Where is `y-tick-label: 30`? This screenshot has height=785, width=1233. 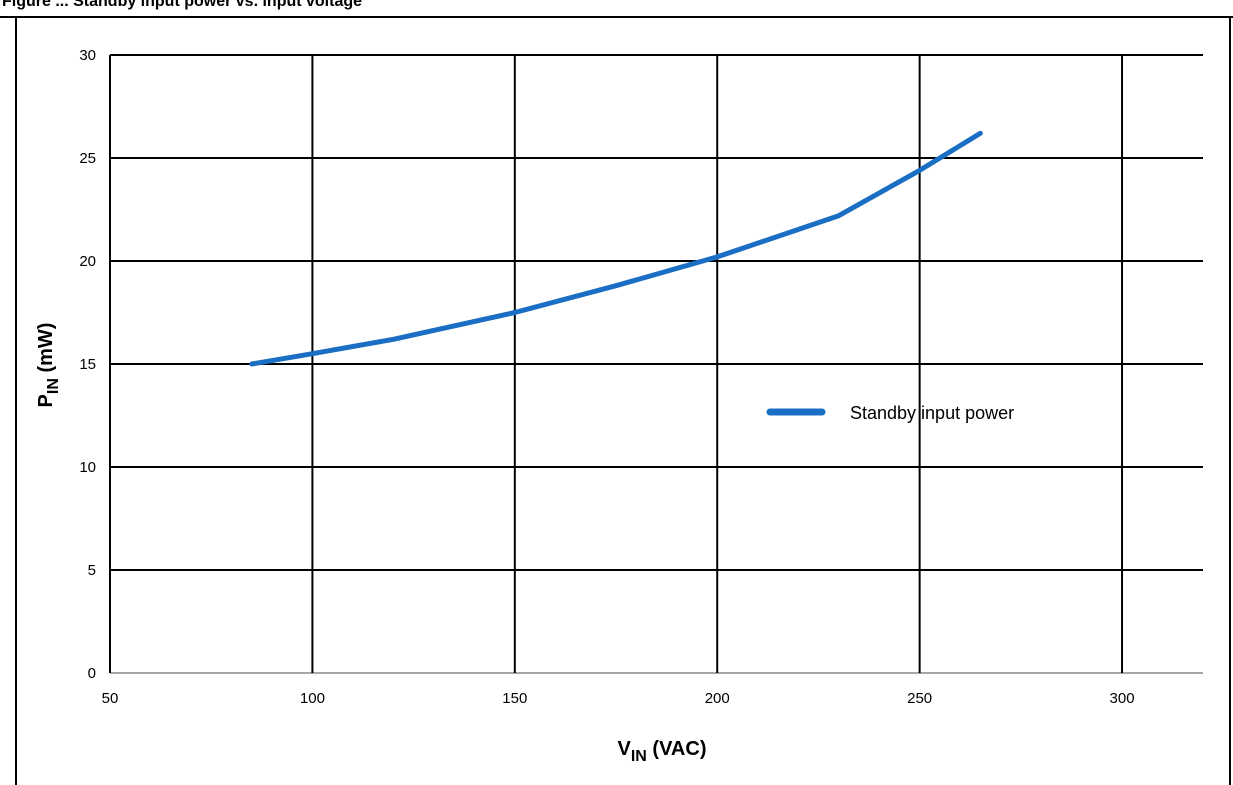
y-tick-label: 30 is located at coordinates (87, 55).